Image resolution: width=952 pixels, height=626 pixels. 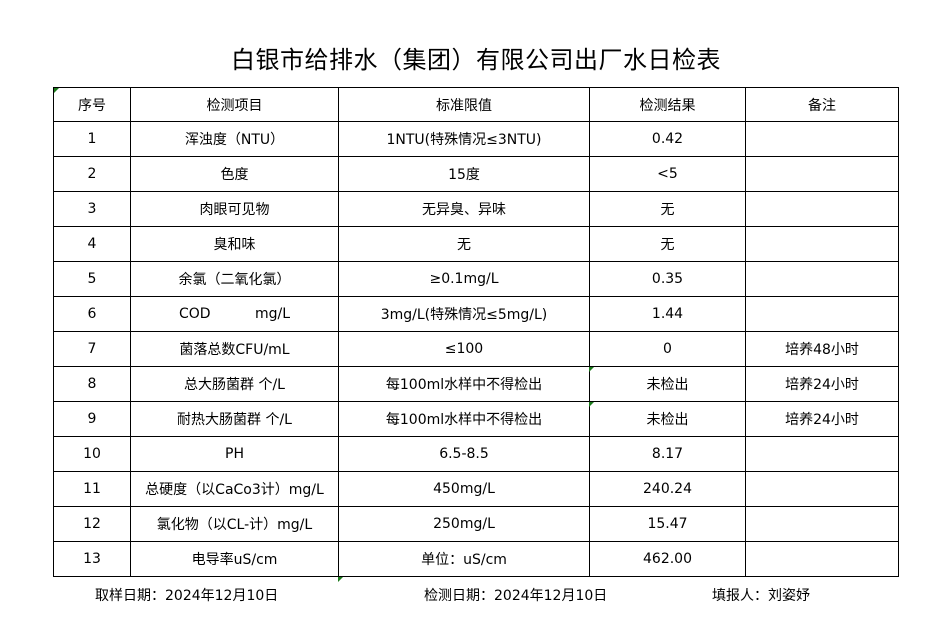 I want to click on cell-item: 总大肠菌群 个/L, so click(x=234, y=384).